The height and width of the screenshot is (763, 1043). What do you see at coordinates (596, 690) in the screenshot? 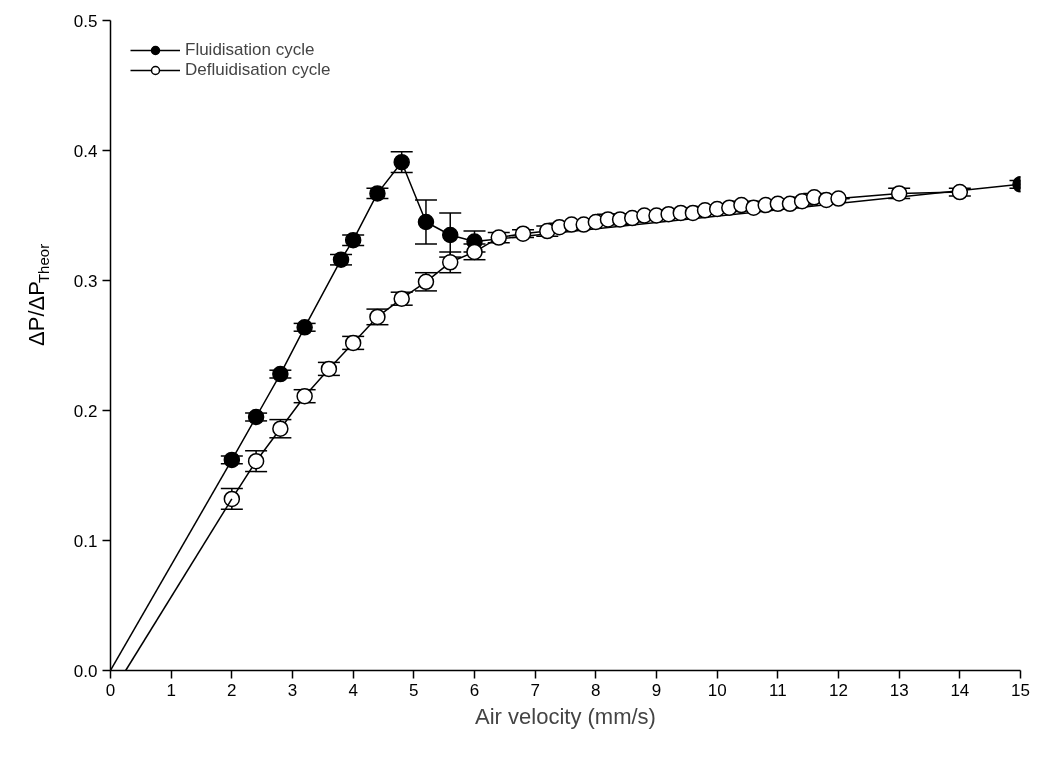
I see `x-tick-label: 8` at bounding box center [596, 690].